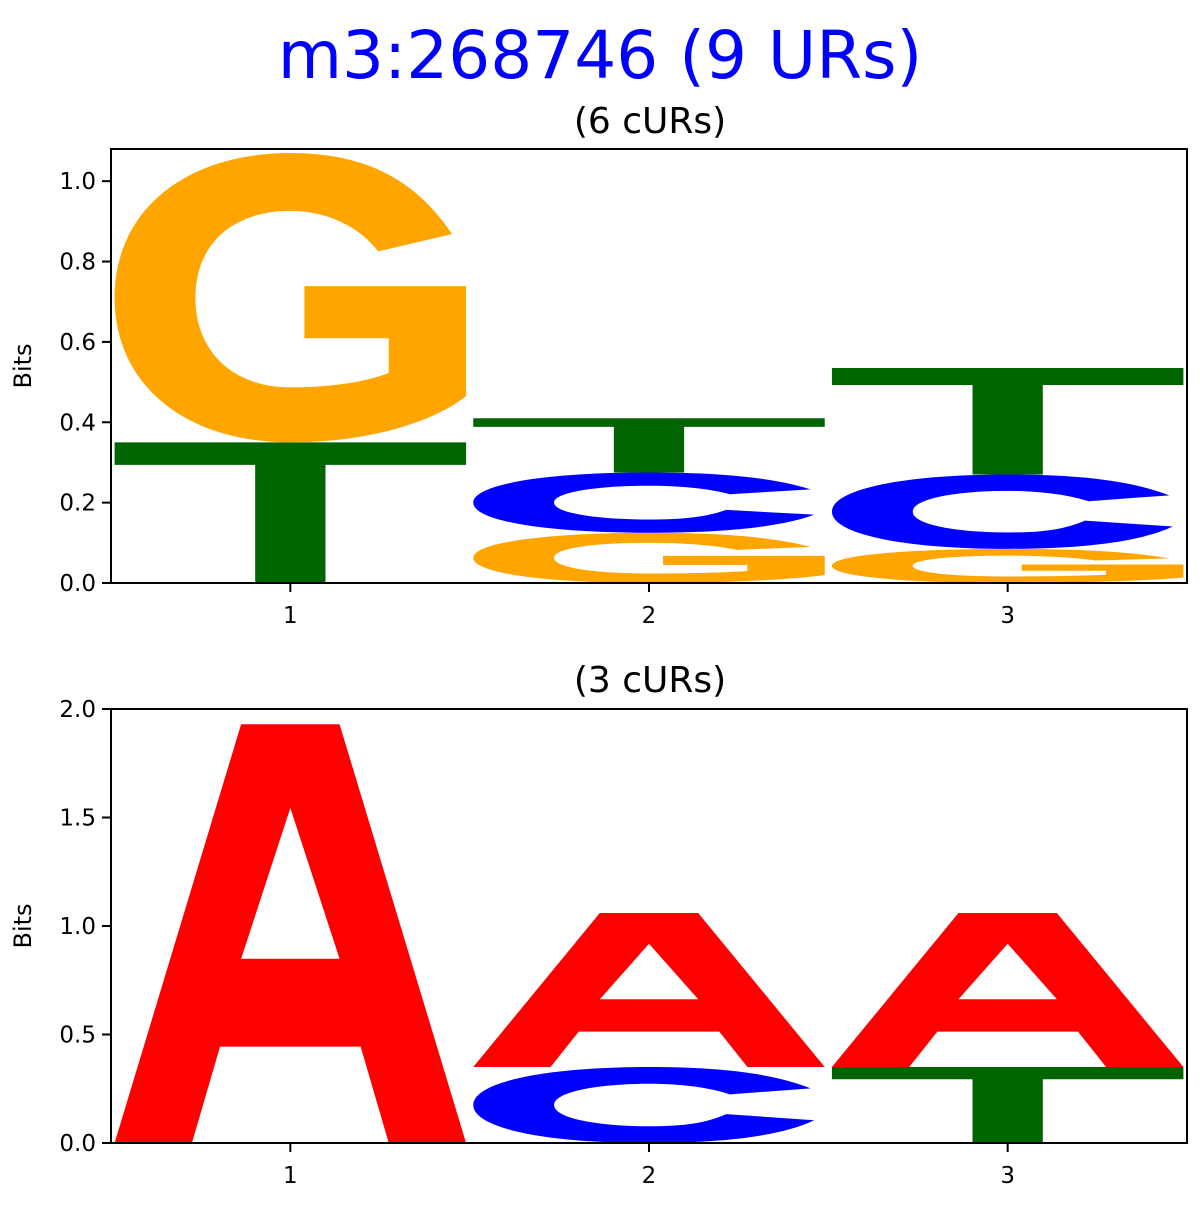  I want to click on y-tick-label: 2.0, so click(77, 710).